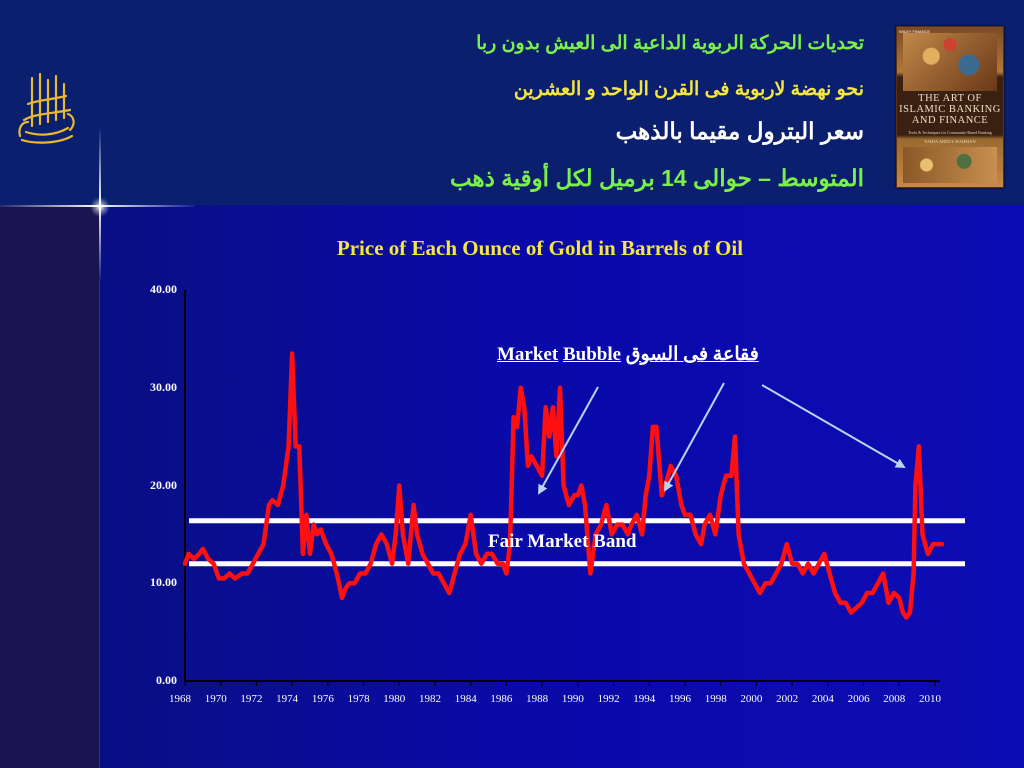  Describe the element at coordinates (822, 699) in the screenshot. I see `x-tick-label: 2004` at that location.